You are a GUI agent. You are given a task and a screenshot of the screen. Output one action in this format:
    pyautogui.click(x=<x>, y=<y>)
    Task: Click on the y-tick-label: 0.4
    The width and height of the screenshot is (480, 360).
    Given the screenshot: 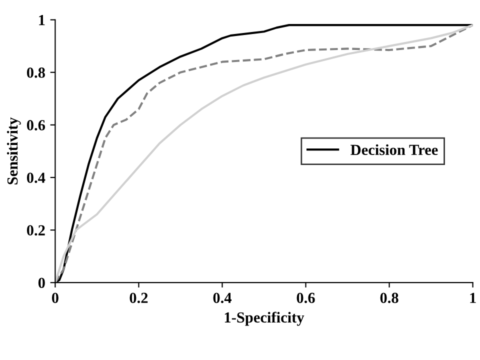 What is the action you would take?
    pyautogui.click(x=36, y=177)
    